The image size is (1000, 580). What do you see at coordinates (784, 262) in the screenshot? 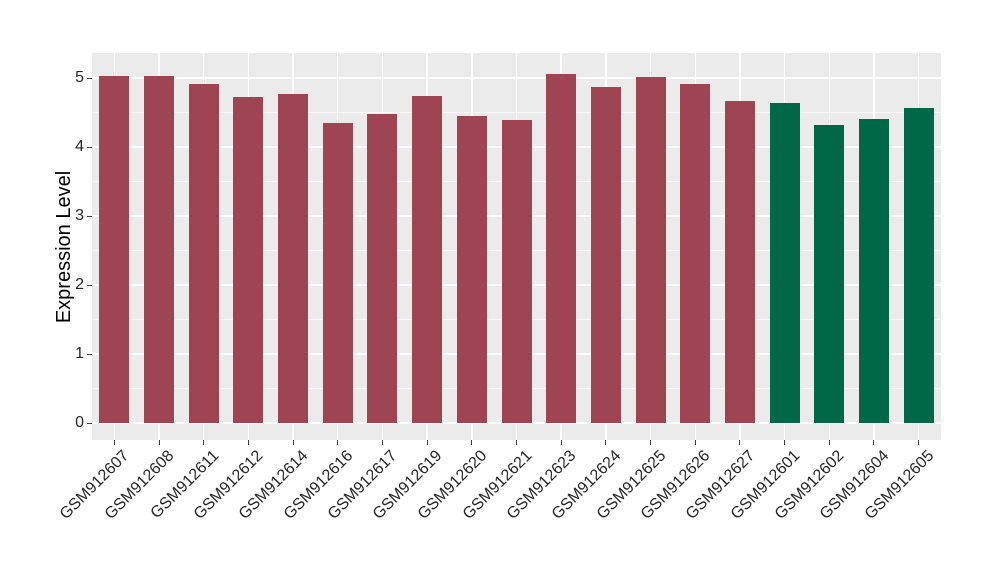
I see `bar-GSM912601` at bounding box center [784, 262].